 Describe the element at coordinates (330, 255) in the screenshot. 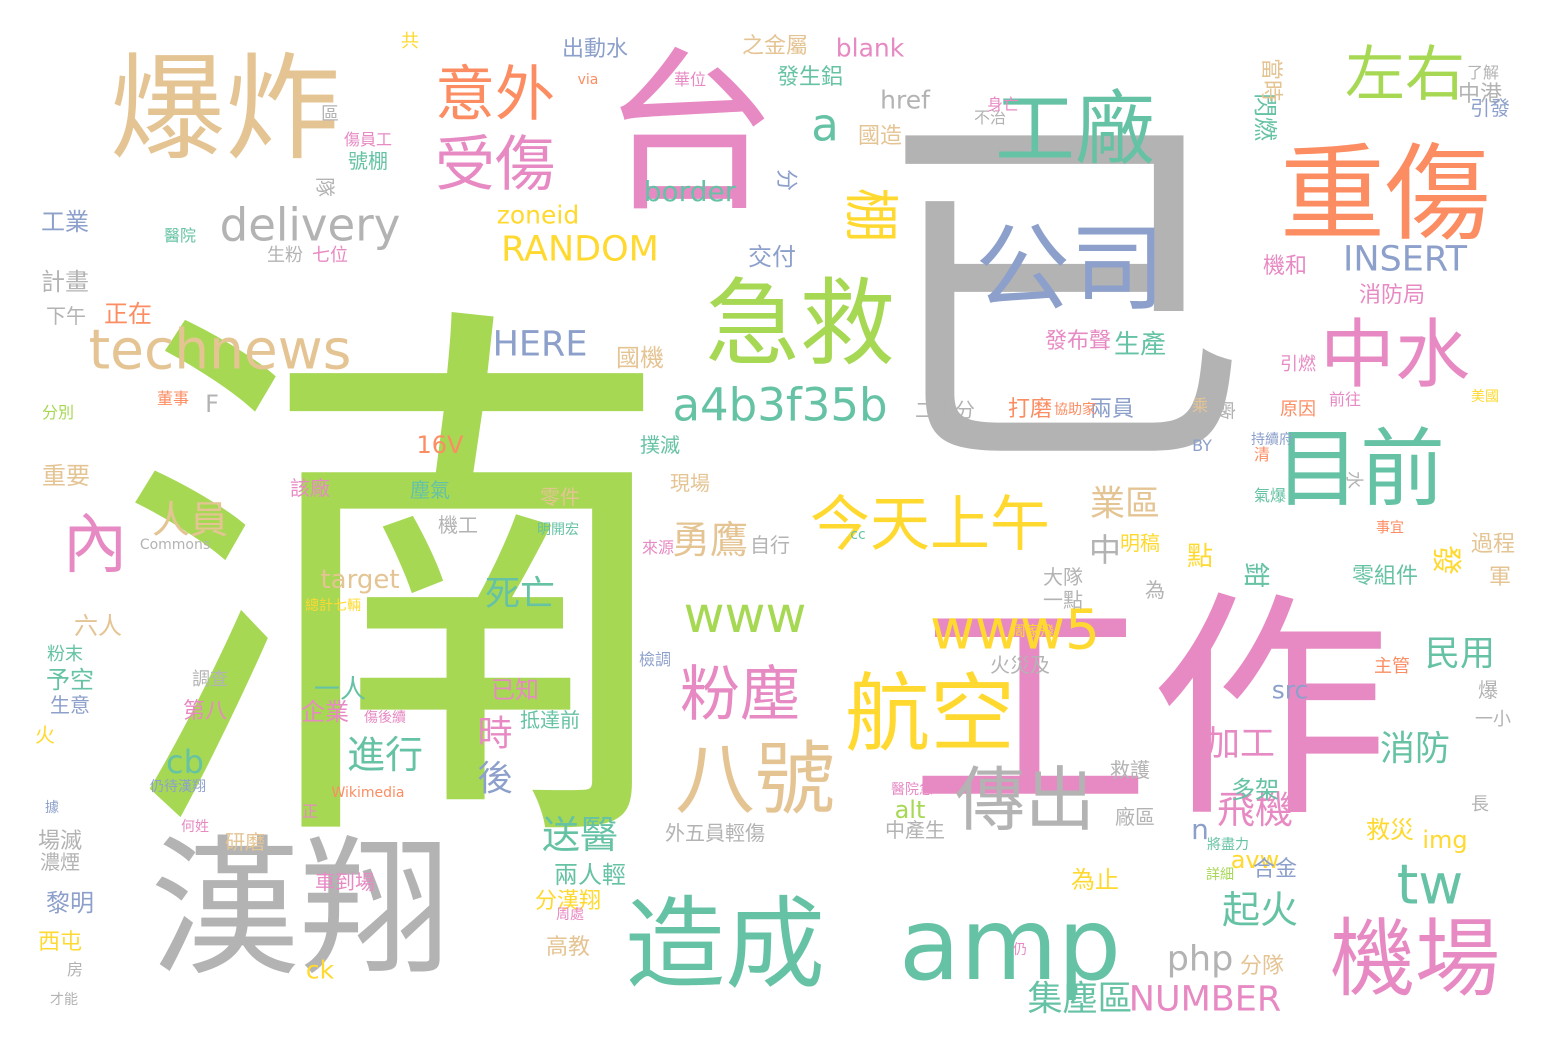

I see `cloud-word: 七位` at that location.